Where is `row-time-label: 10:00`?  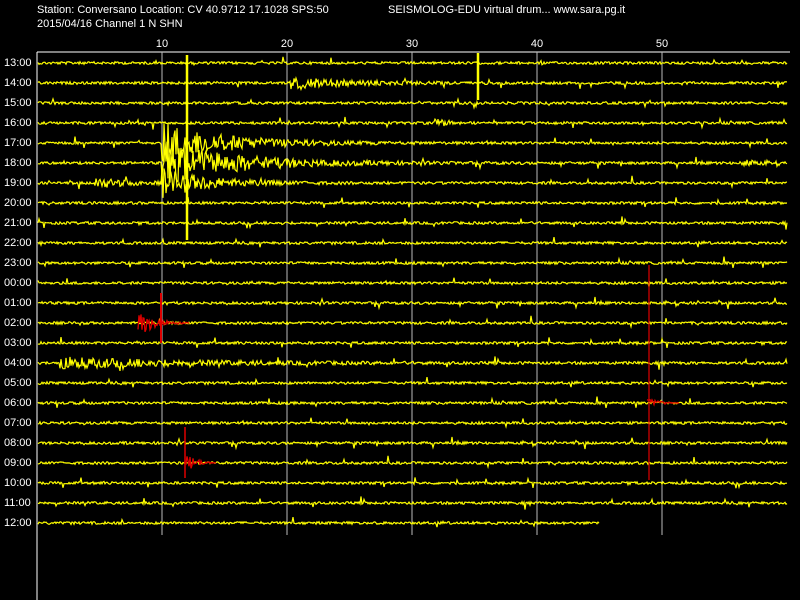
row-time-label: 10:00 is located at coordinates (18, 483).